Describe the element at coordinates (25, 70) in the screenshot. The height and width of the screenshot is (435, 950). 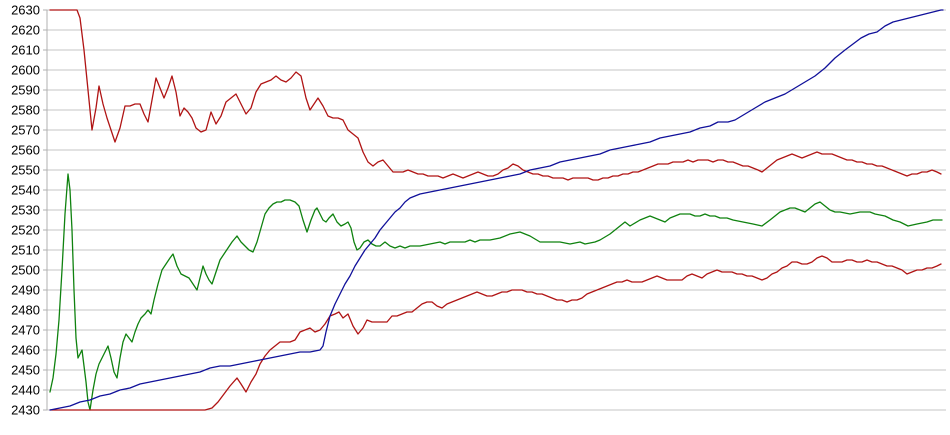
I see `y-axis-tick-label: 2600` at that location.